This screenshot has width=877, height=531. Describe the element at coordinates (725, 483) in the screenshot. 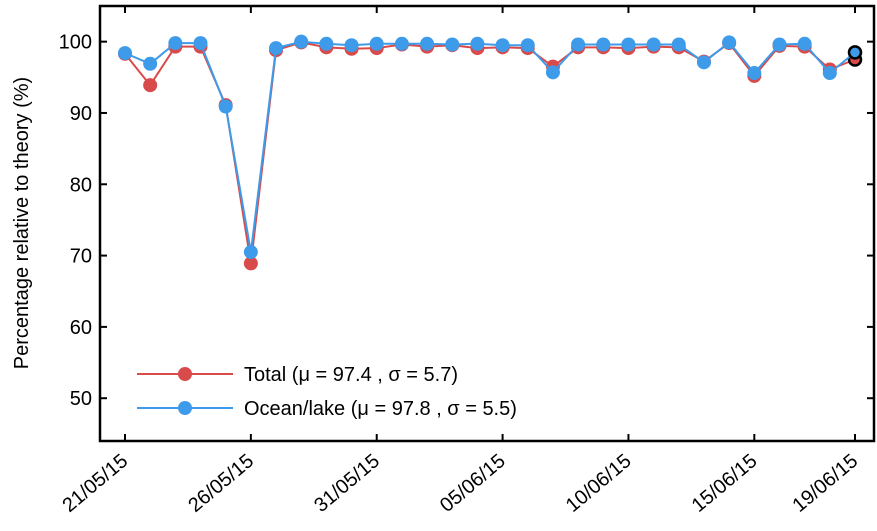

I see `x-tick-label: 15/06/15` at that location.